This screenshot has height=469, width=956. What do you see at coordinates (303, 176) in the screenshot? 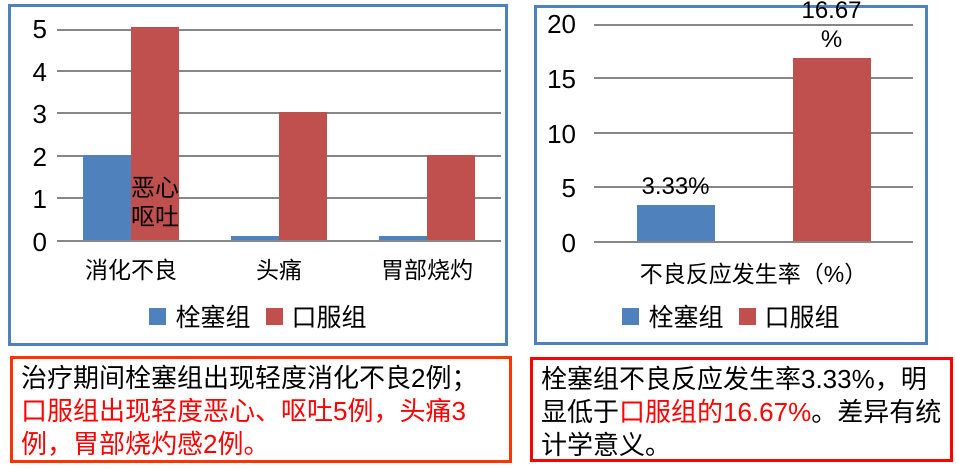
I see `bar-口服组-头痛` at bounding box center [303, 176].